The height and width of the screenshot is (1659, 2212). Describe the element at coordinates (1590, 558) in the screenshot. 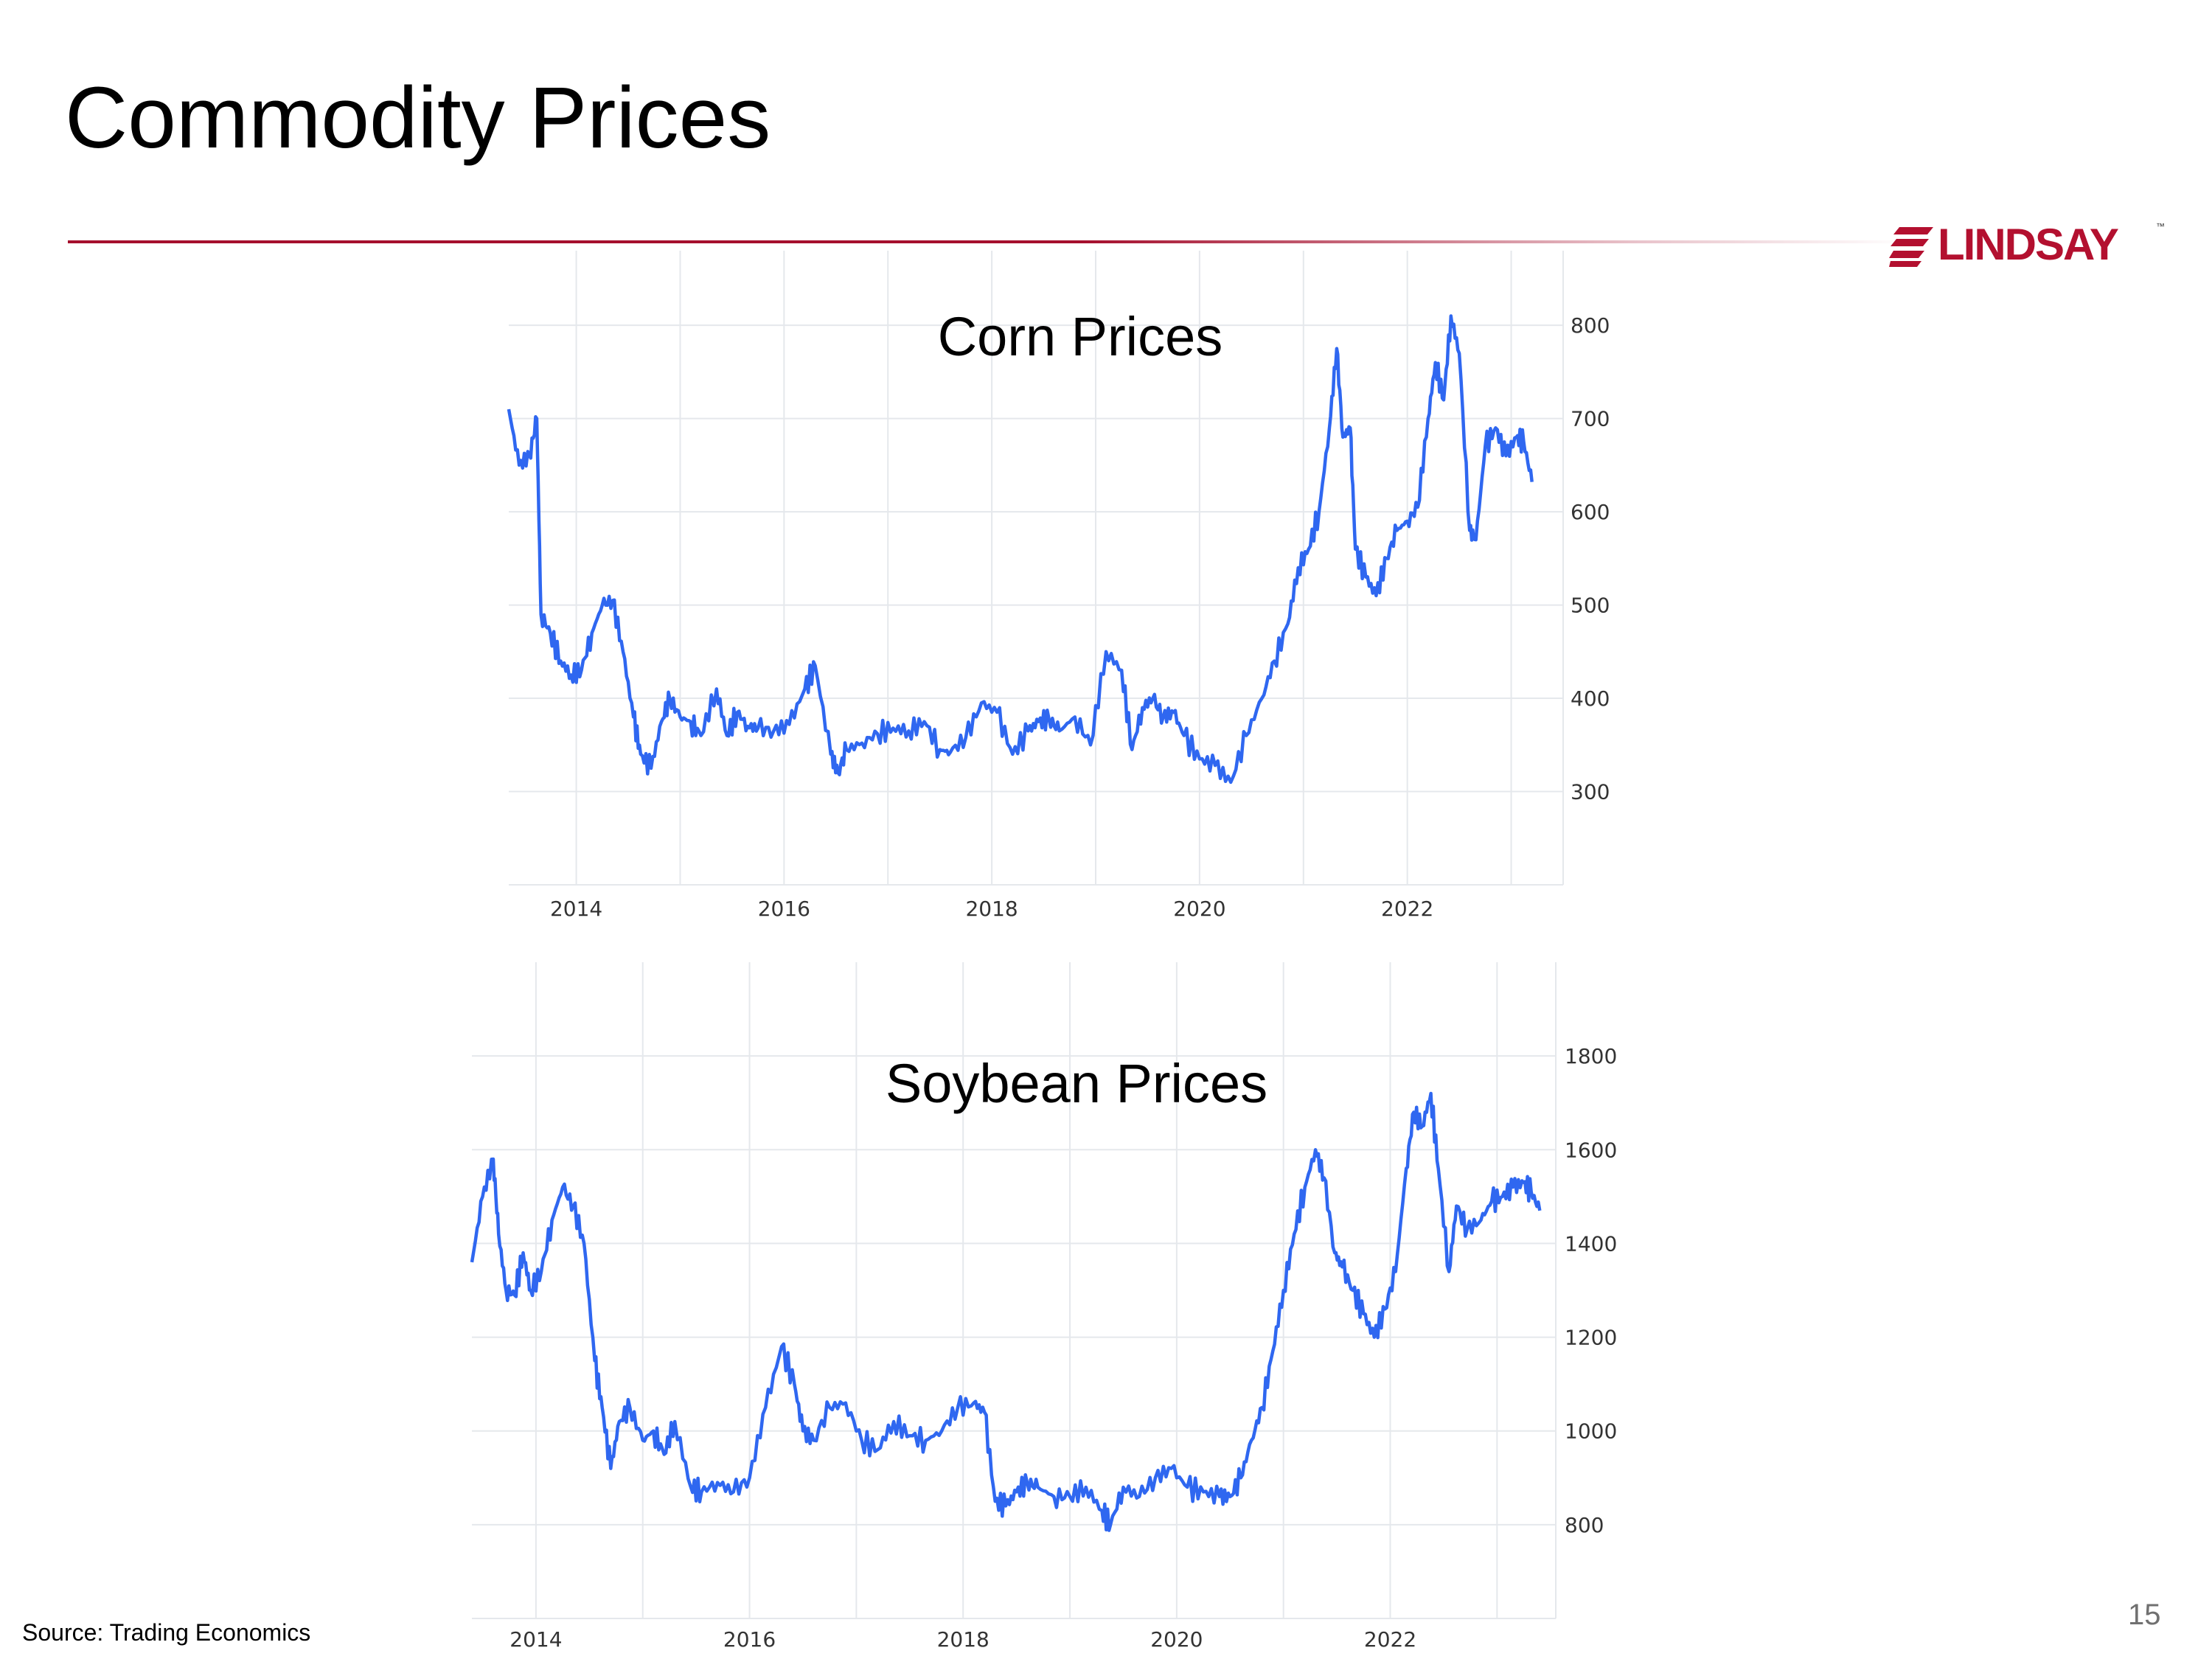

I see `corn-y-axis: 300 400 500 600 700 800` at that location.